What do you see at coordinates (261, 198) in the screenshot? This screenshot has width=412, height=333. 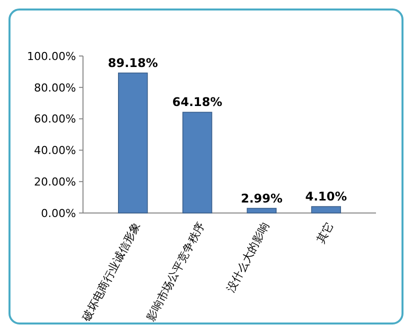 I see `data-label: 2.99%` at bounding box center [261, 198].